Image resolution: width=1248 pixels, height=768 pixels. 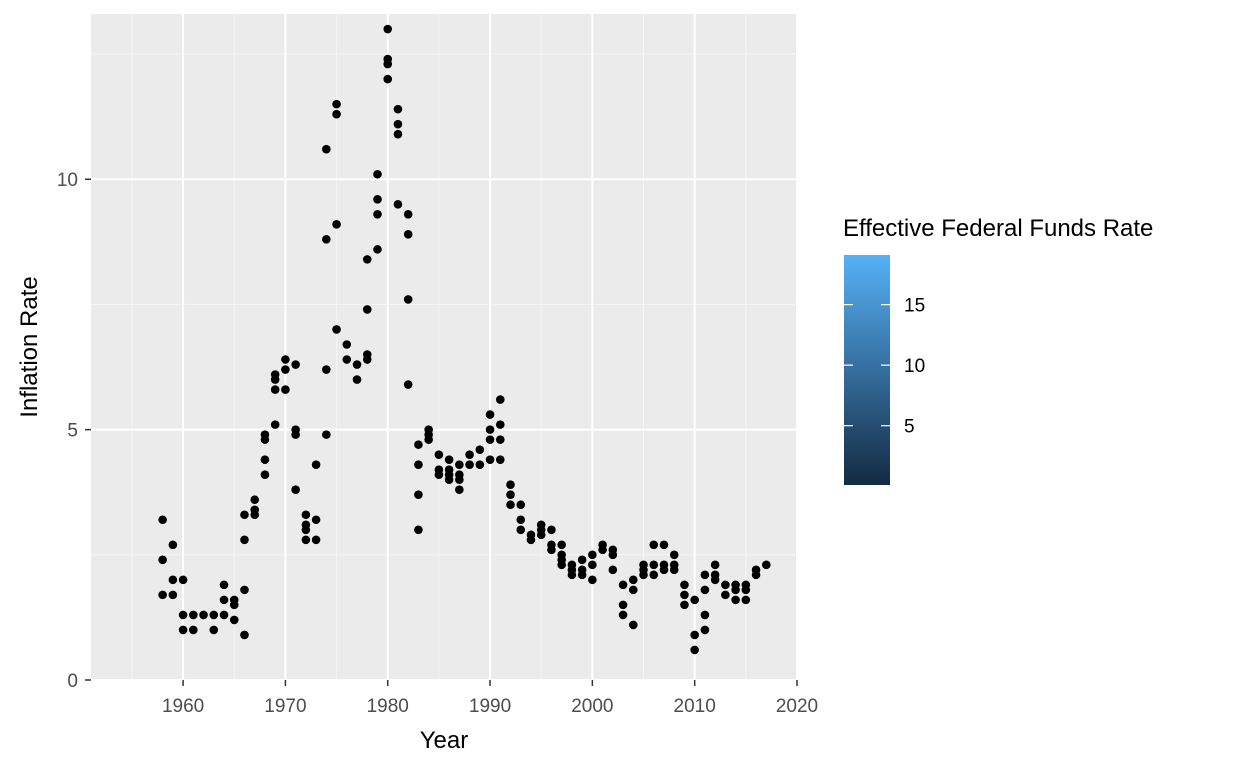 I want to click on legend-colorbar, so click(x=867, y=370).